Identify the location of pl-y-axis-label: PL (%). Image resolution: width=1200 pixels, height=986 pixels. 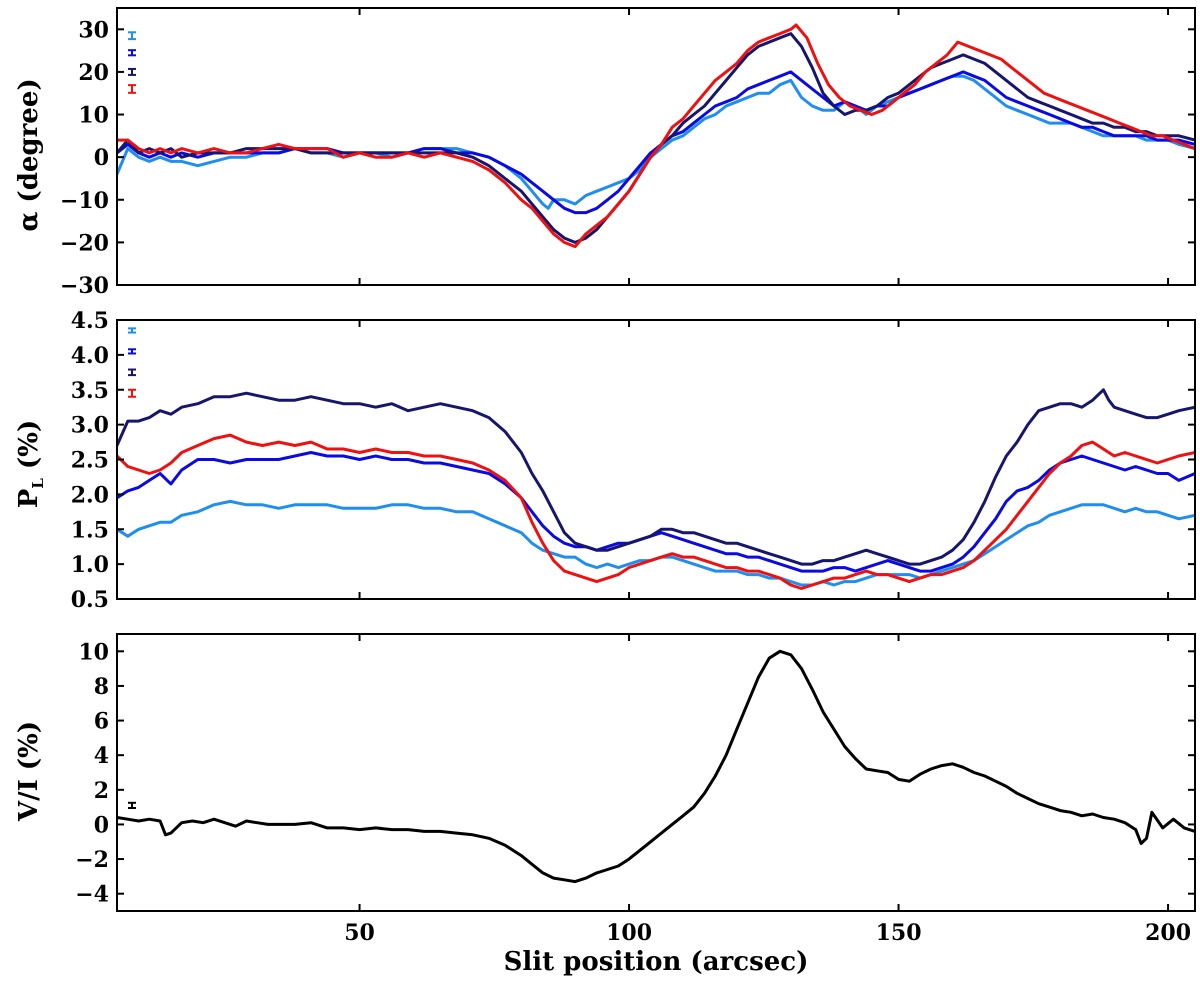
(30, 464).